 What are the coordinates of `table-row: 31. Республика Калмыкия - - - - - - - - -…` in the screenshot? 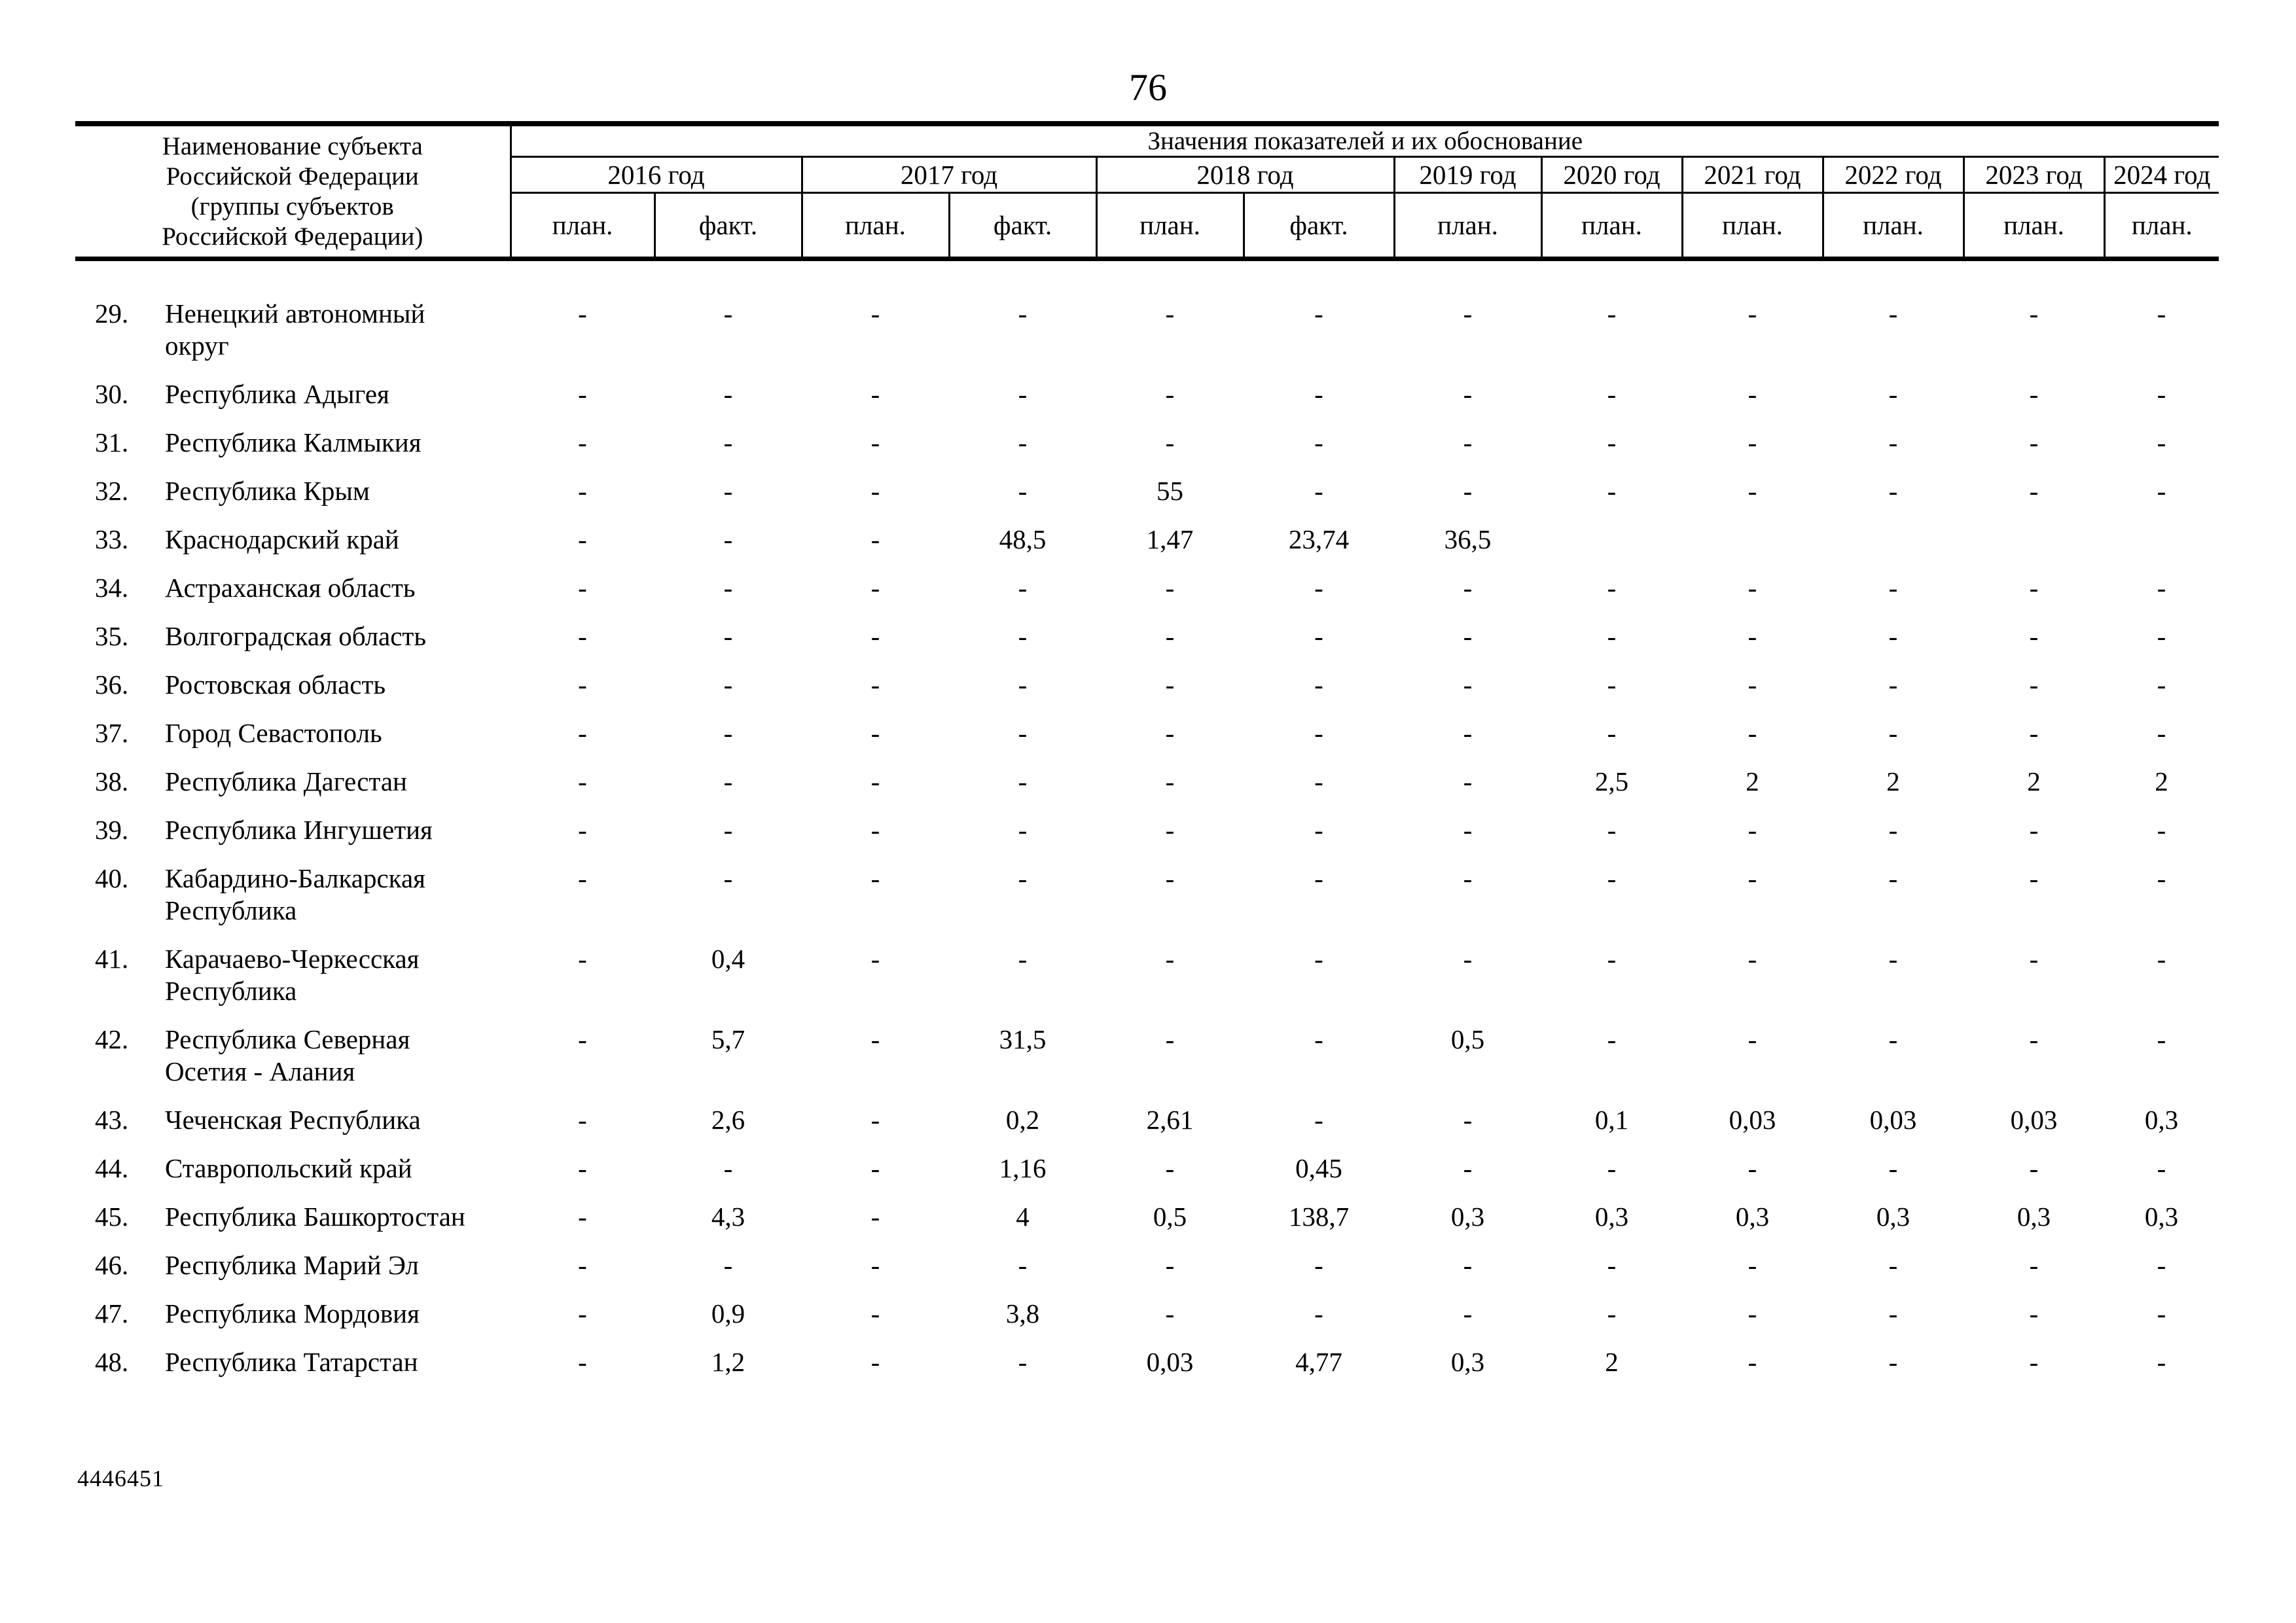 It's located at (1147, 443).